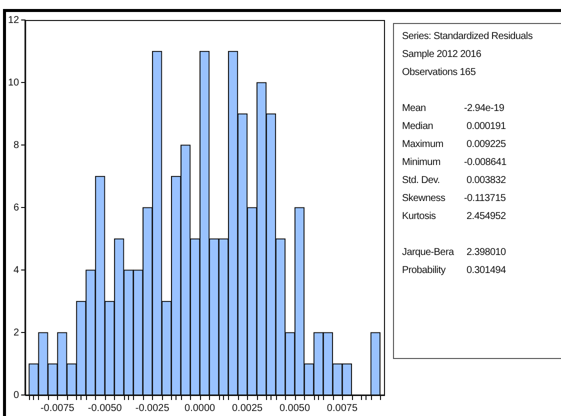 The width and height of the screenshot is (561, 416). Describe the element at coordinates (14, 82) in the screenshot. I see `y-tick-label: 10` at that location.